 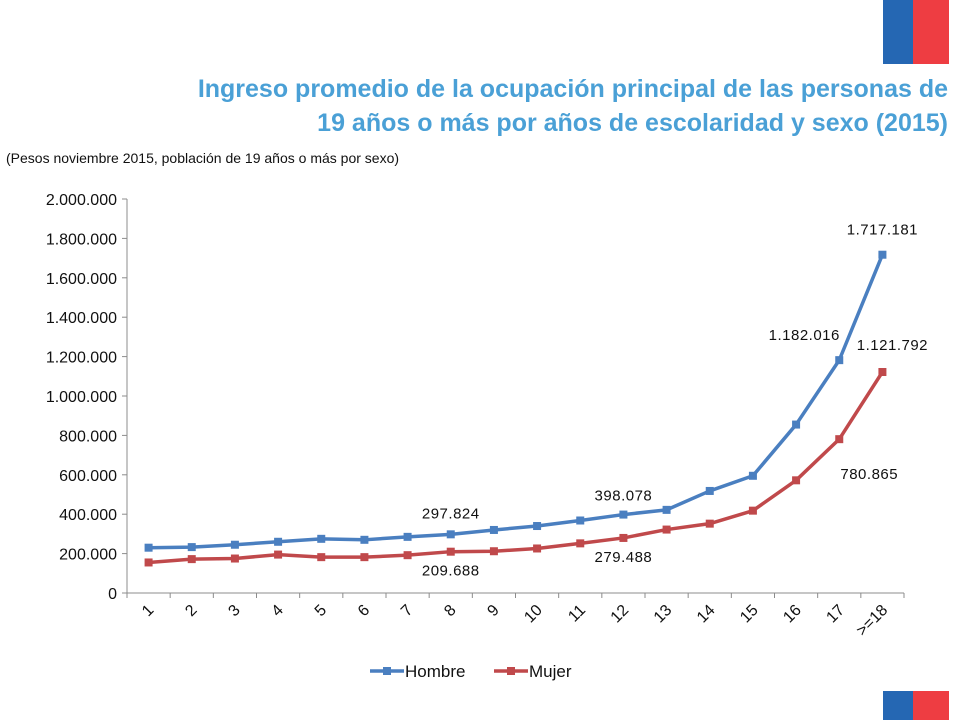 I want to click on x-tick-label: 2, so click(x=191, y=611).